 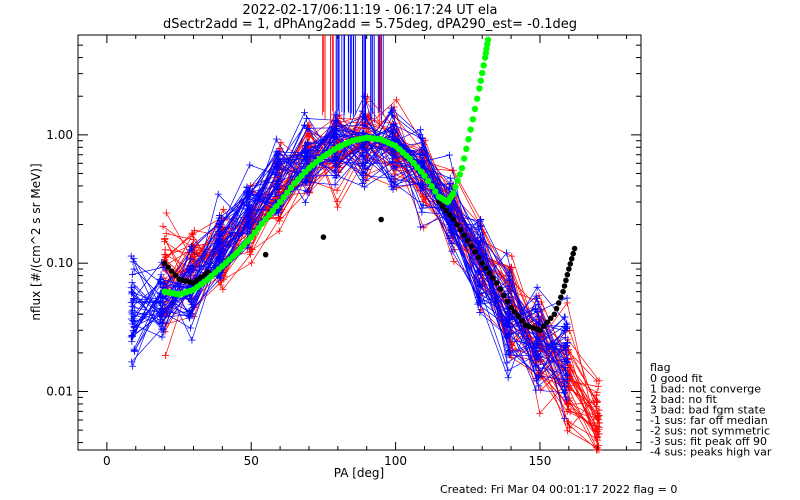 I want to click on x-tick-label: 150, so click(x=539, y=461).